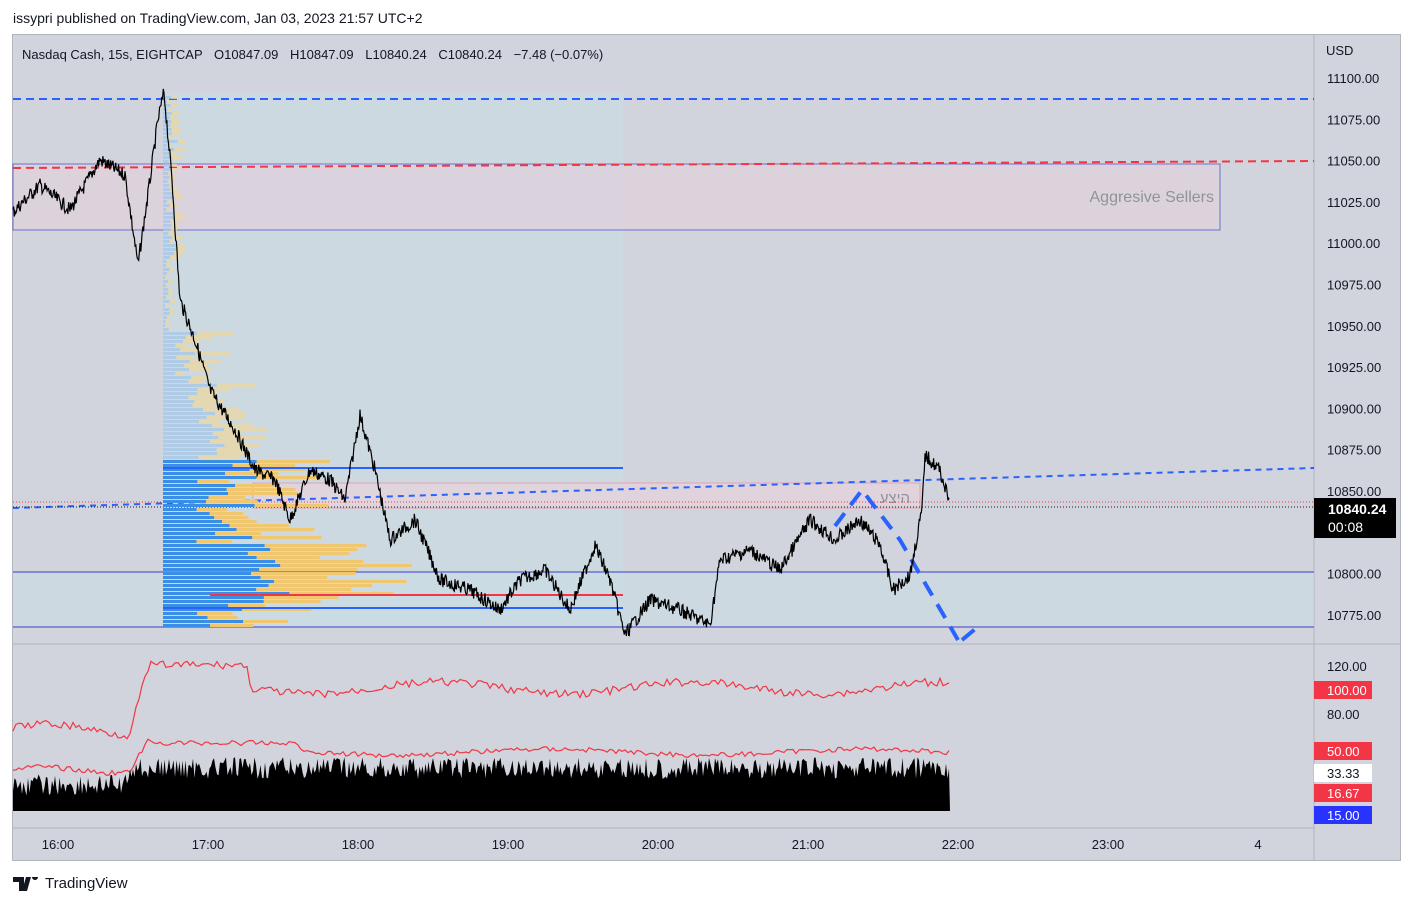 The width and height of the screenshot is (1414, 906). I want to click on blue-dashed-trendline, so click(663, 488).